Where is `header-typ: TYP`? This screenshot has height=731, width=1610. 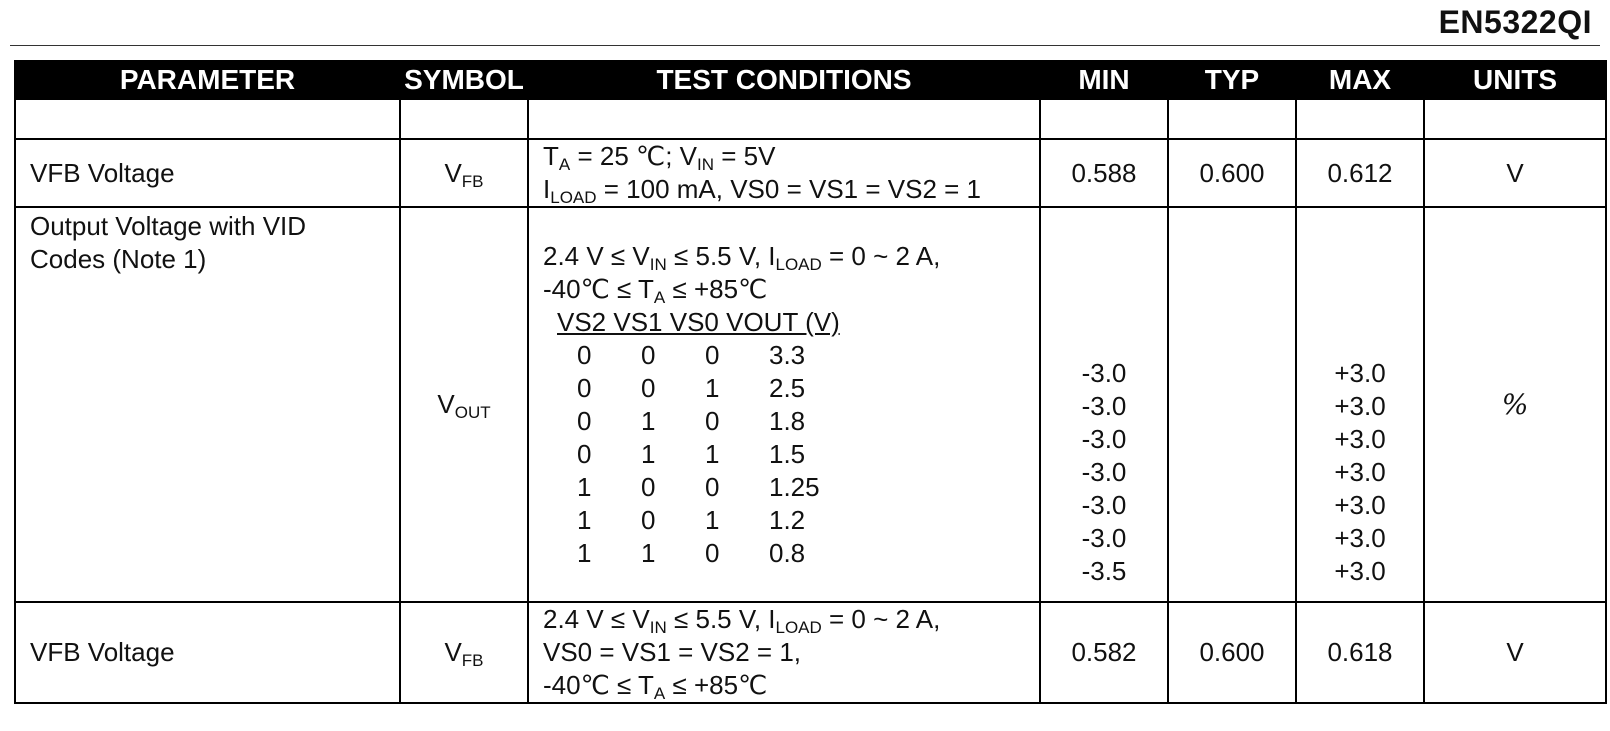
header-typ: TYP is located at coordinates (1232, 80).